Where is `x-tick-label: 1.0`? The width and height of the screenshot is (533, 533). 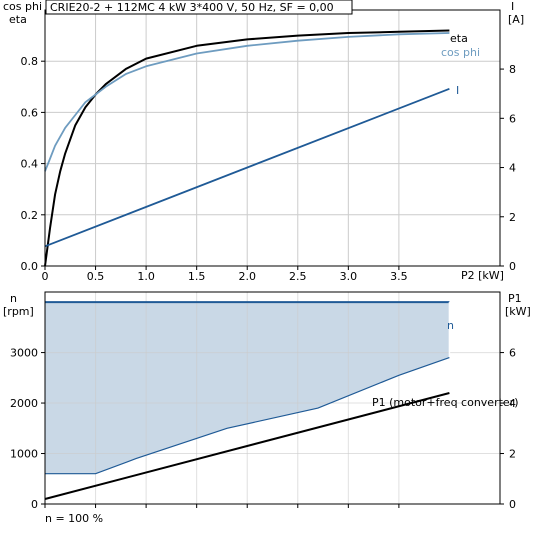
x-tick-label: 1.0 is located at coordinates (146, 276).